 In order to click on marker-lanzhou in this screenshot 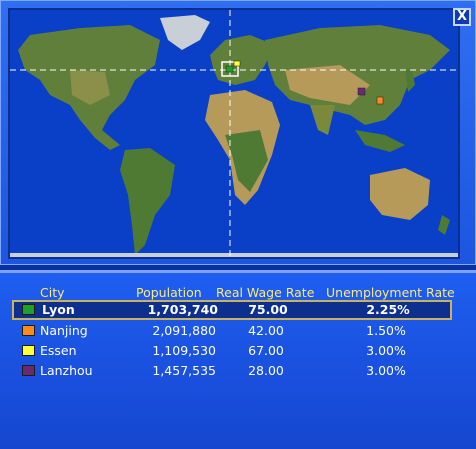, I will do `click(361, 91)`.